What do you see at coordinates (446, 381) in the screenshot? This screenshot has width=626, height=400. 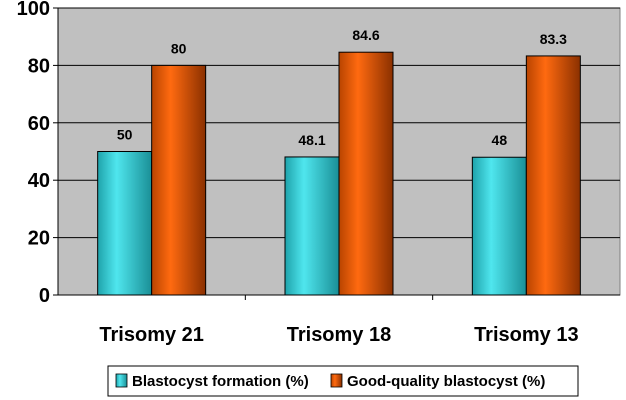 I see `legend-label-good-quality-blastocyst: Good-quality blastocyst (%)` at bounding box center [446, 381].